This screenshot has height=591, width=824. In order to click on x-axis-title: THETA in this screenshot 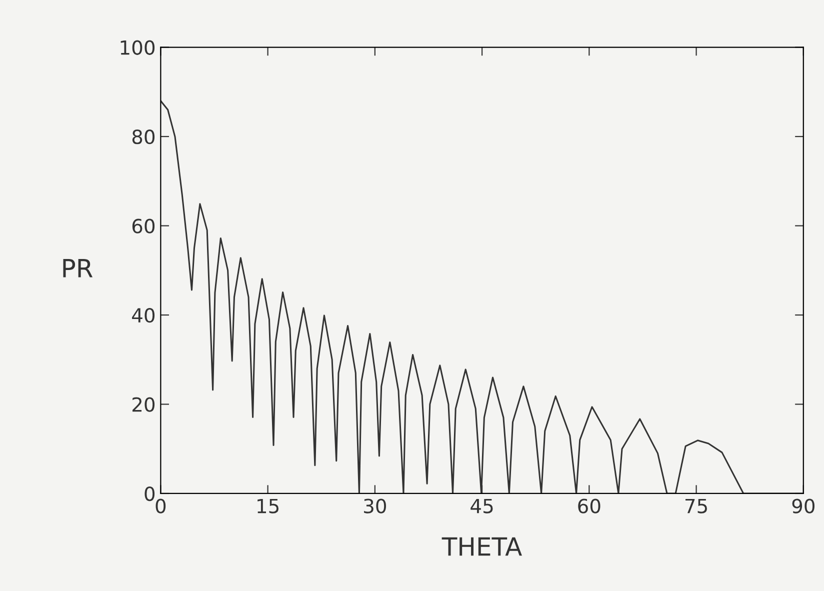, I will do `click(482, 546)`.